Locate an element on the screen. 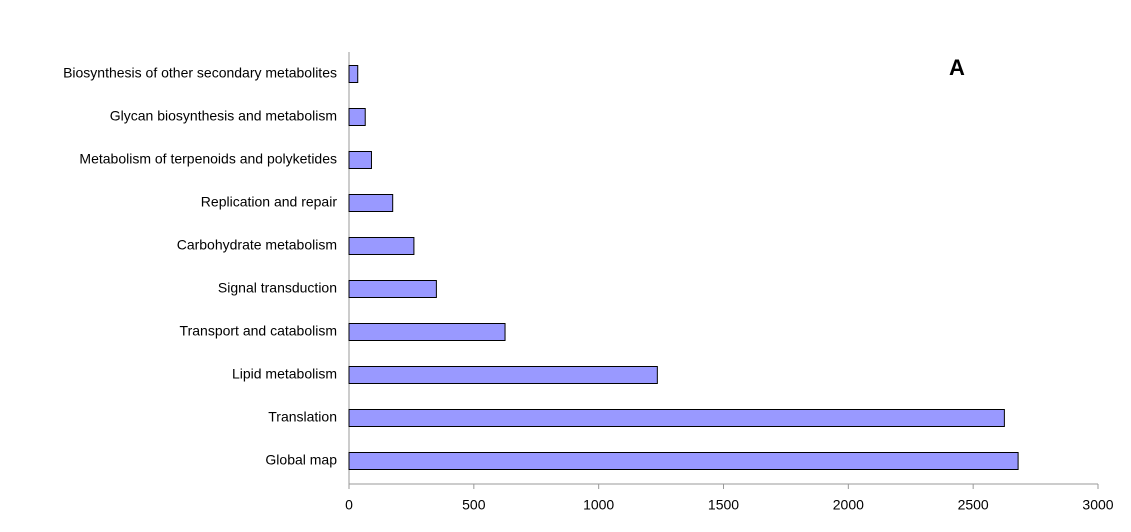 Image resolution: width=1131 pixels, height=532 pixels. y-tick-label: Transport and catabolism is located at coordinates (258, 331).